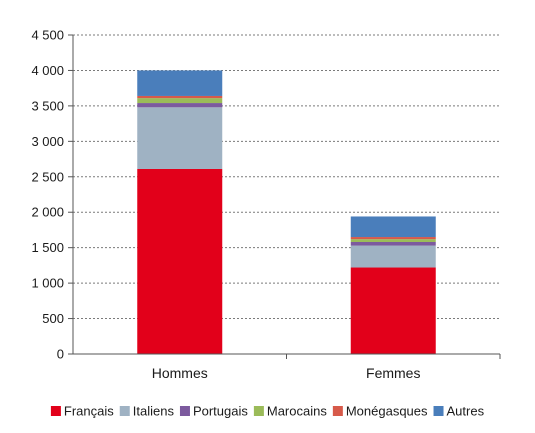  What do you see at coordinates (60, 354) in the screenshot?
I see `y-tick-label: 0` at bounding box center [60, 354].